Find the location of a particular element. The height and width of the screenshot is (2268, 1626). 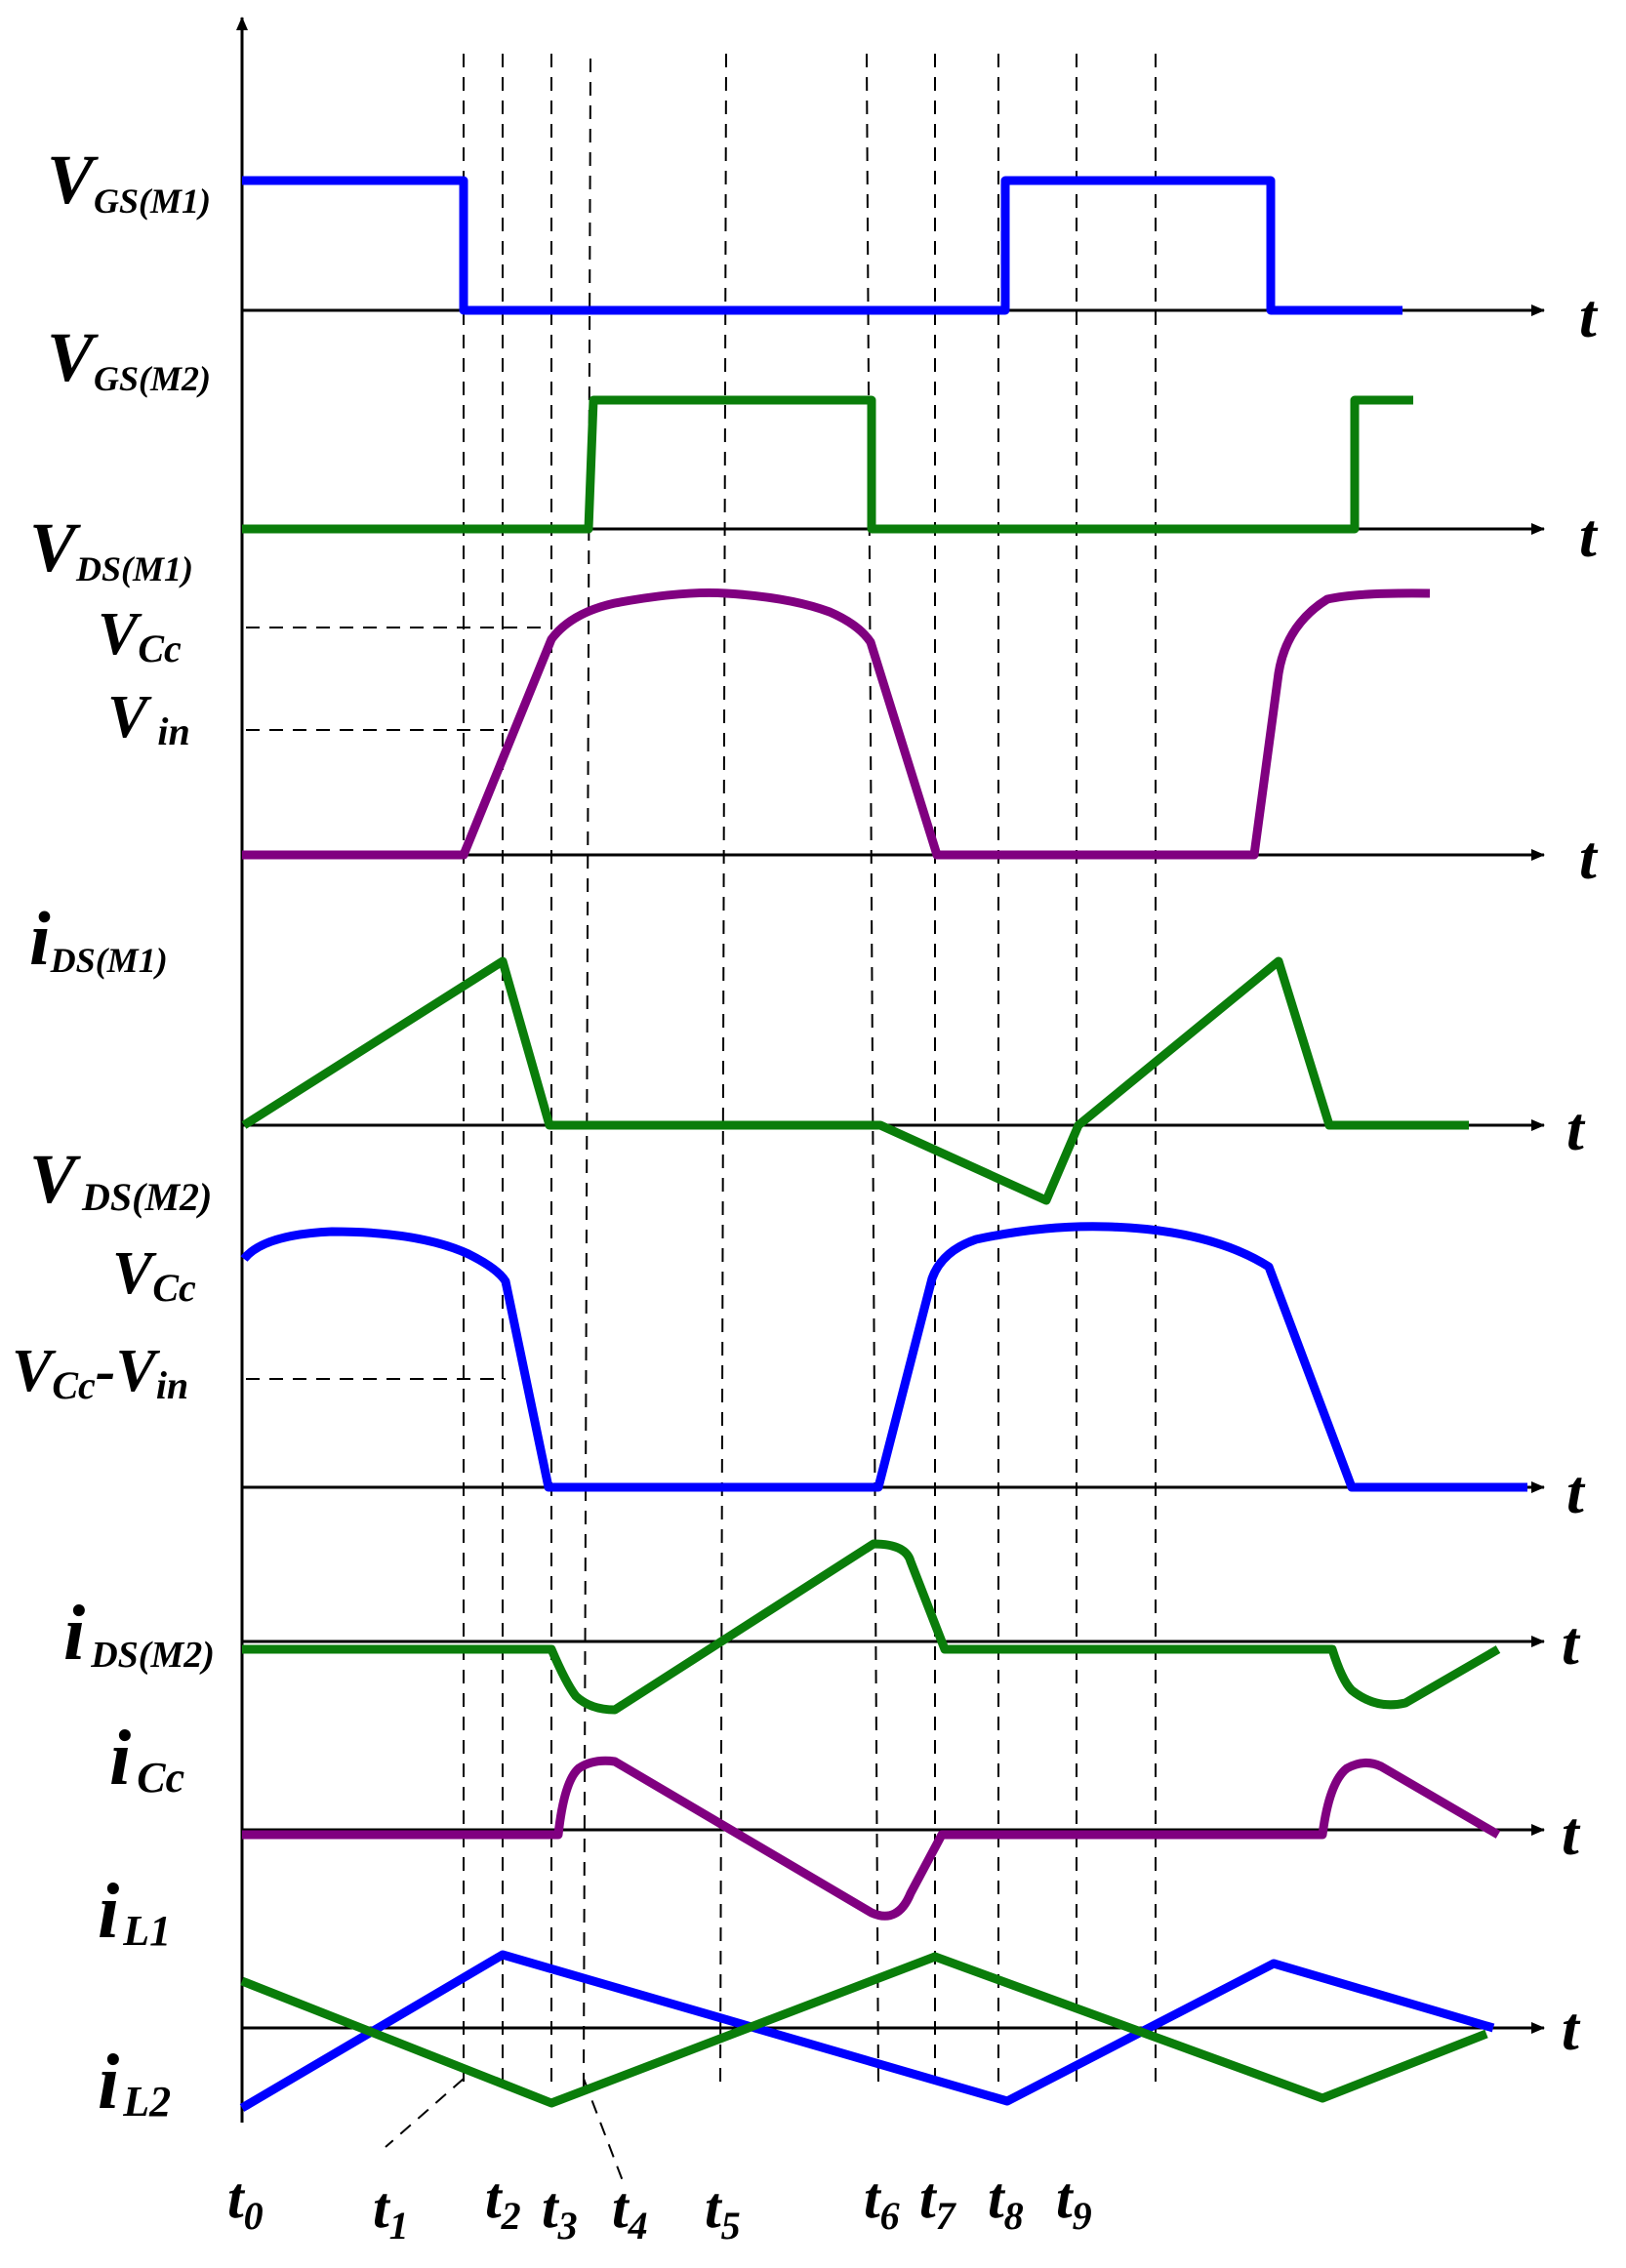

waveform-ids-m2 is located at coordinates (872, 1627).